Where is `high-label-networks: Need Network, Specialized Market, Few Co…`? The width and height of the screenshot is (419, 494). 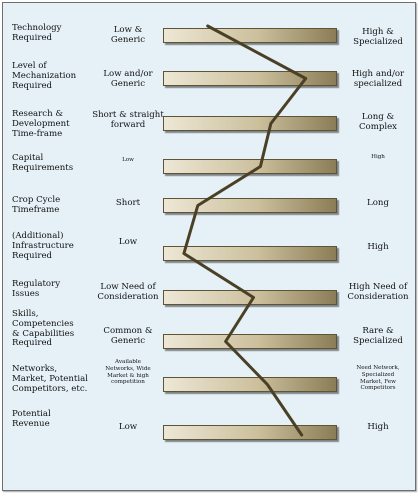 high-label-networks: Need Network, Specialized Market, Few Co… is located at coordinates (378, 378).